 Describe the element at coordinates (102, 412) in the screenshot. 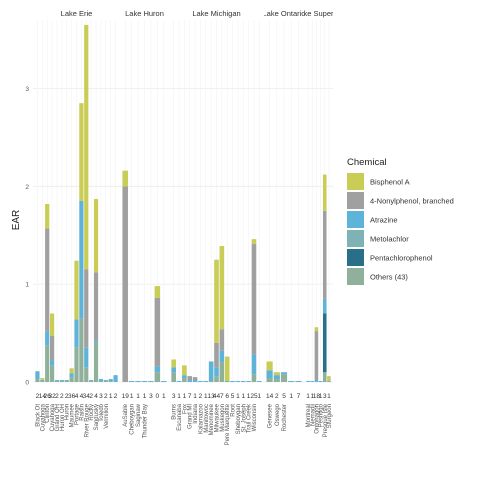

I see `site-tick-label: Toledo` at that location.